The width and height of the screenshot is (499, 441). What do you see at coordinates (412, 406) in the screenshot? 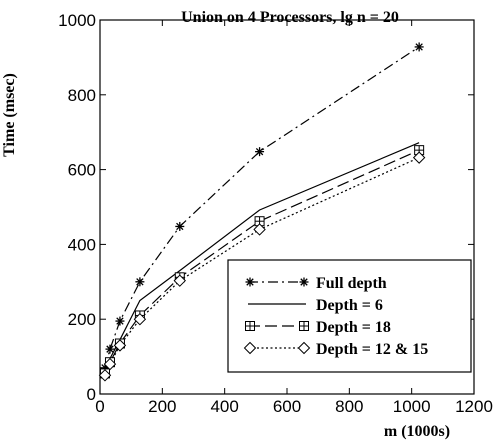
I see `x-tick-label: 1000` at bounding box center [412, 406].